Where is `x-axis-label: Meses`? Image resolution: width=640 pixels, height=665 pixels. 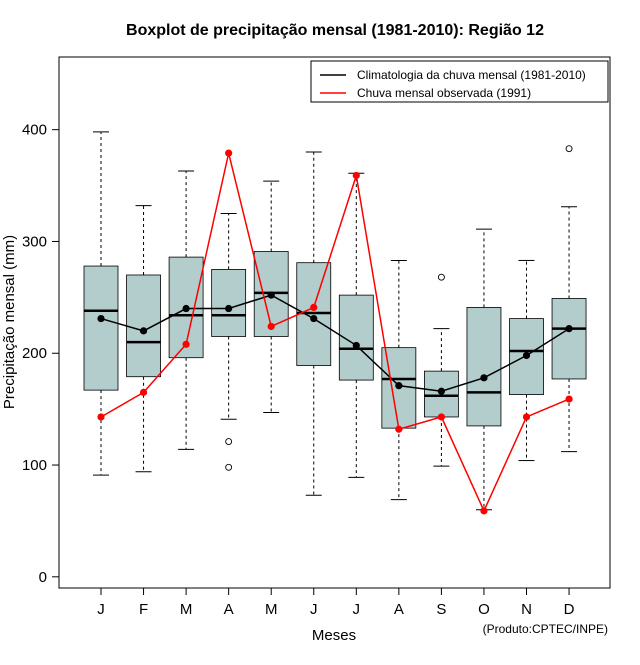 x-axis-label: Meses is located at coordinates (334, 635).